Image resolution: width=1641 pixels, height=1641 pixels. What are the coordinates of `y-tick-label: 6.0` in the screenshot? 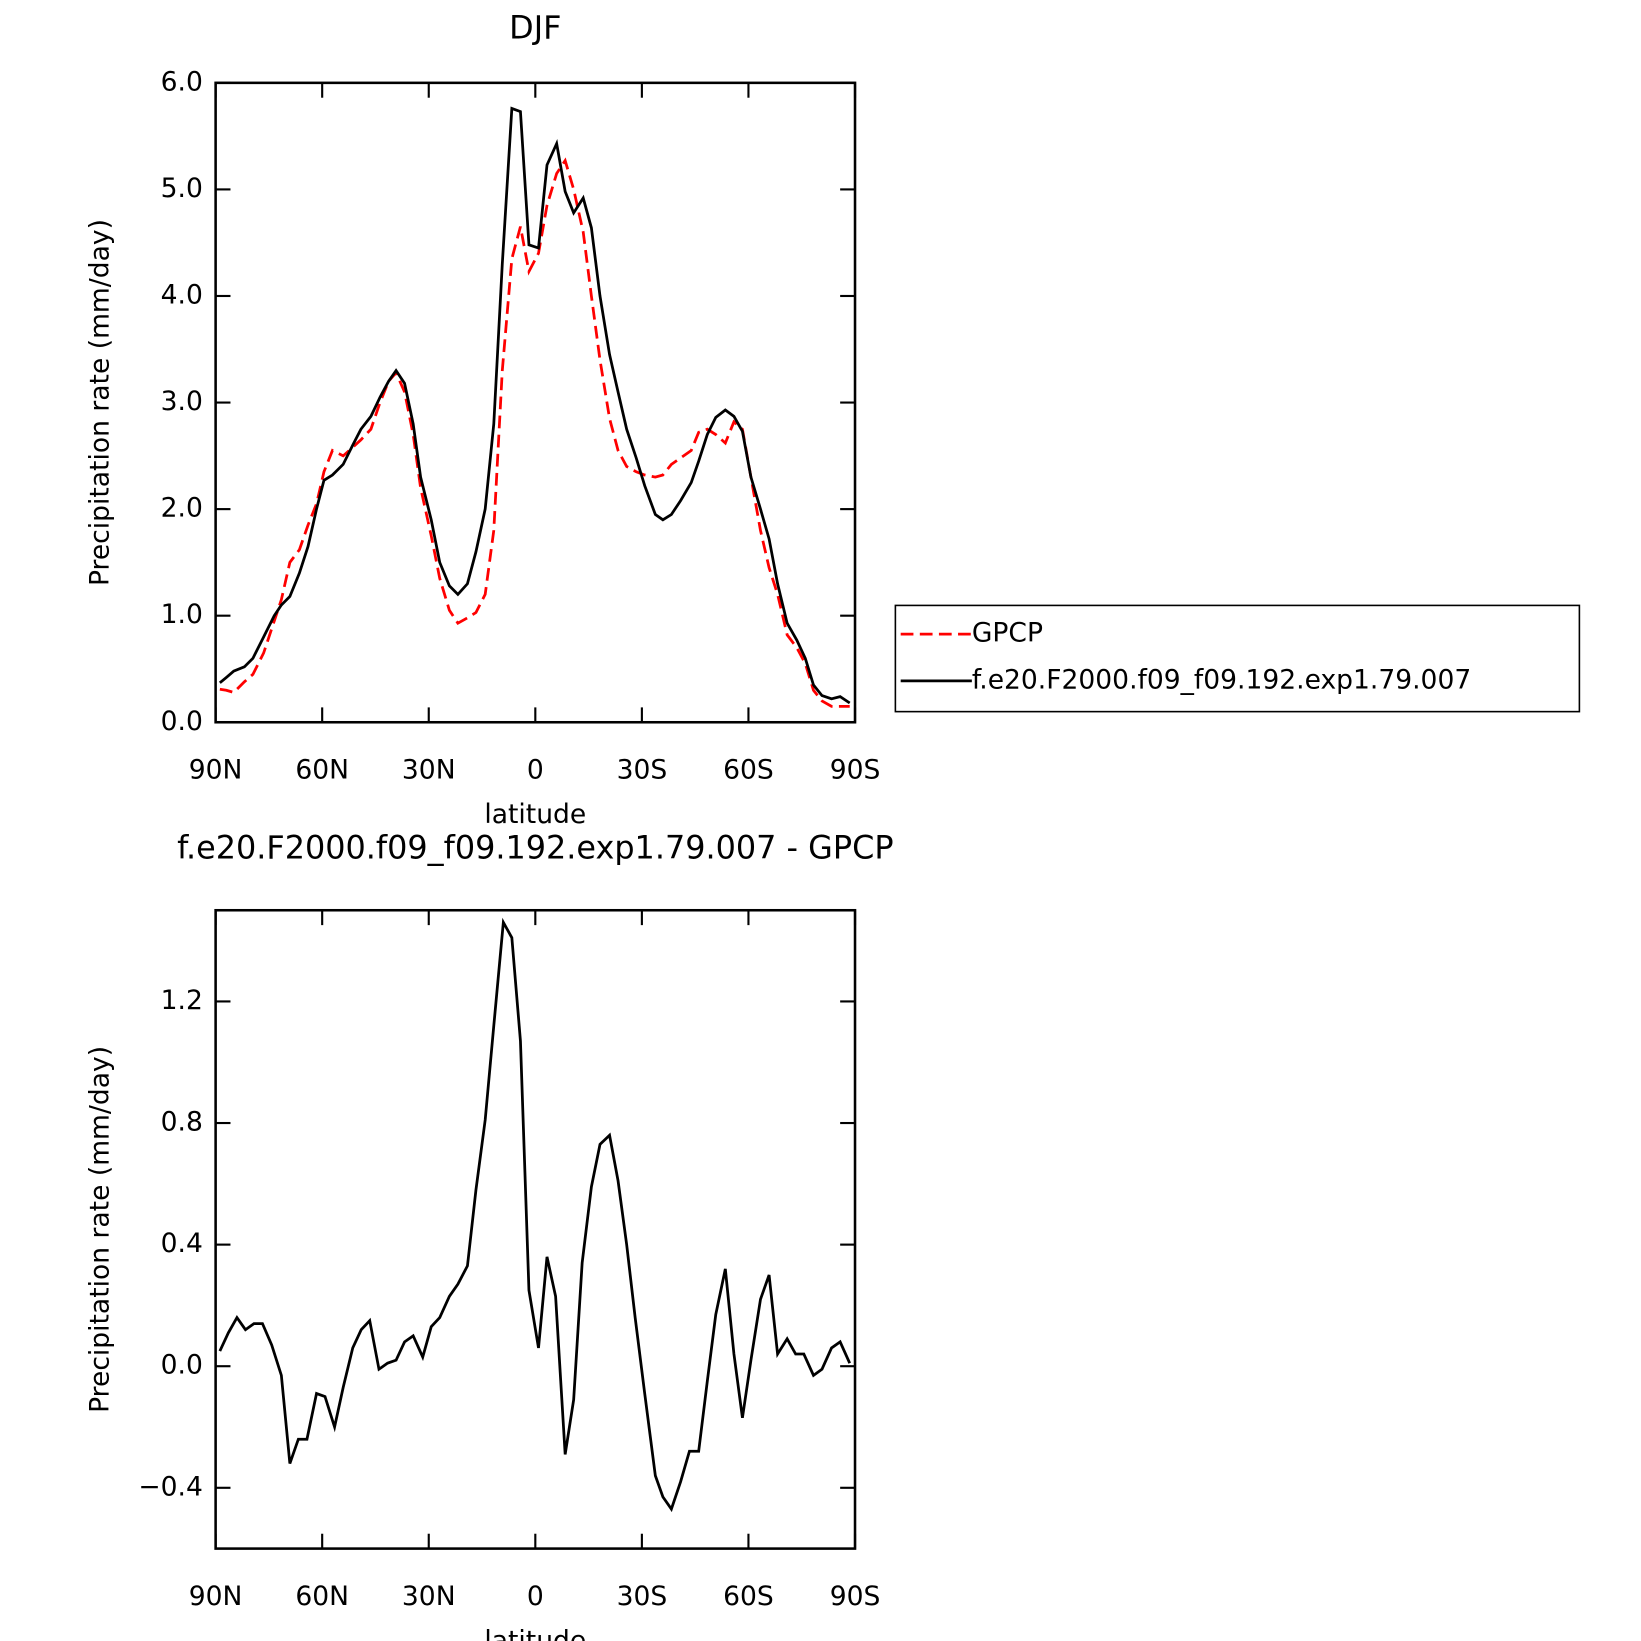 It's located at (182, 81).